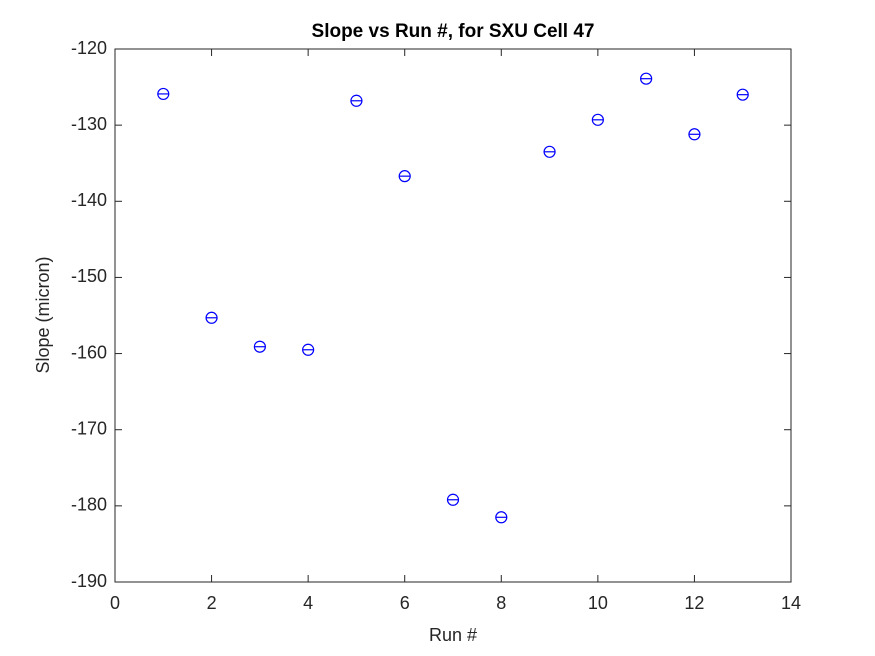  What do you see at coordinates (89, 505) in the screenshot?
I see `y-tick-label: -180` at bounding box center [89, 505].